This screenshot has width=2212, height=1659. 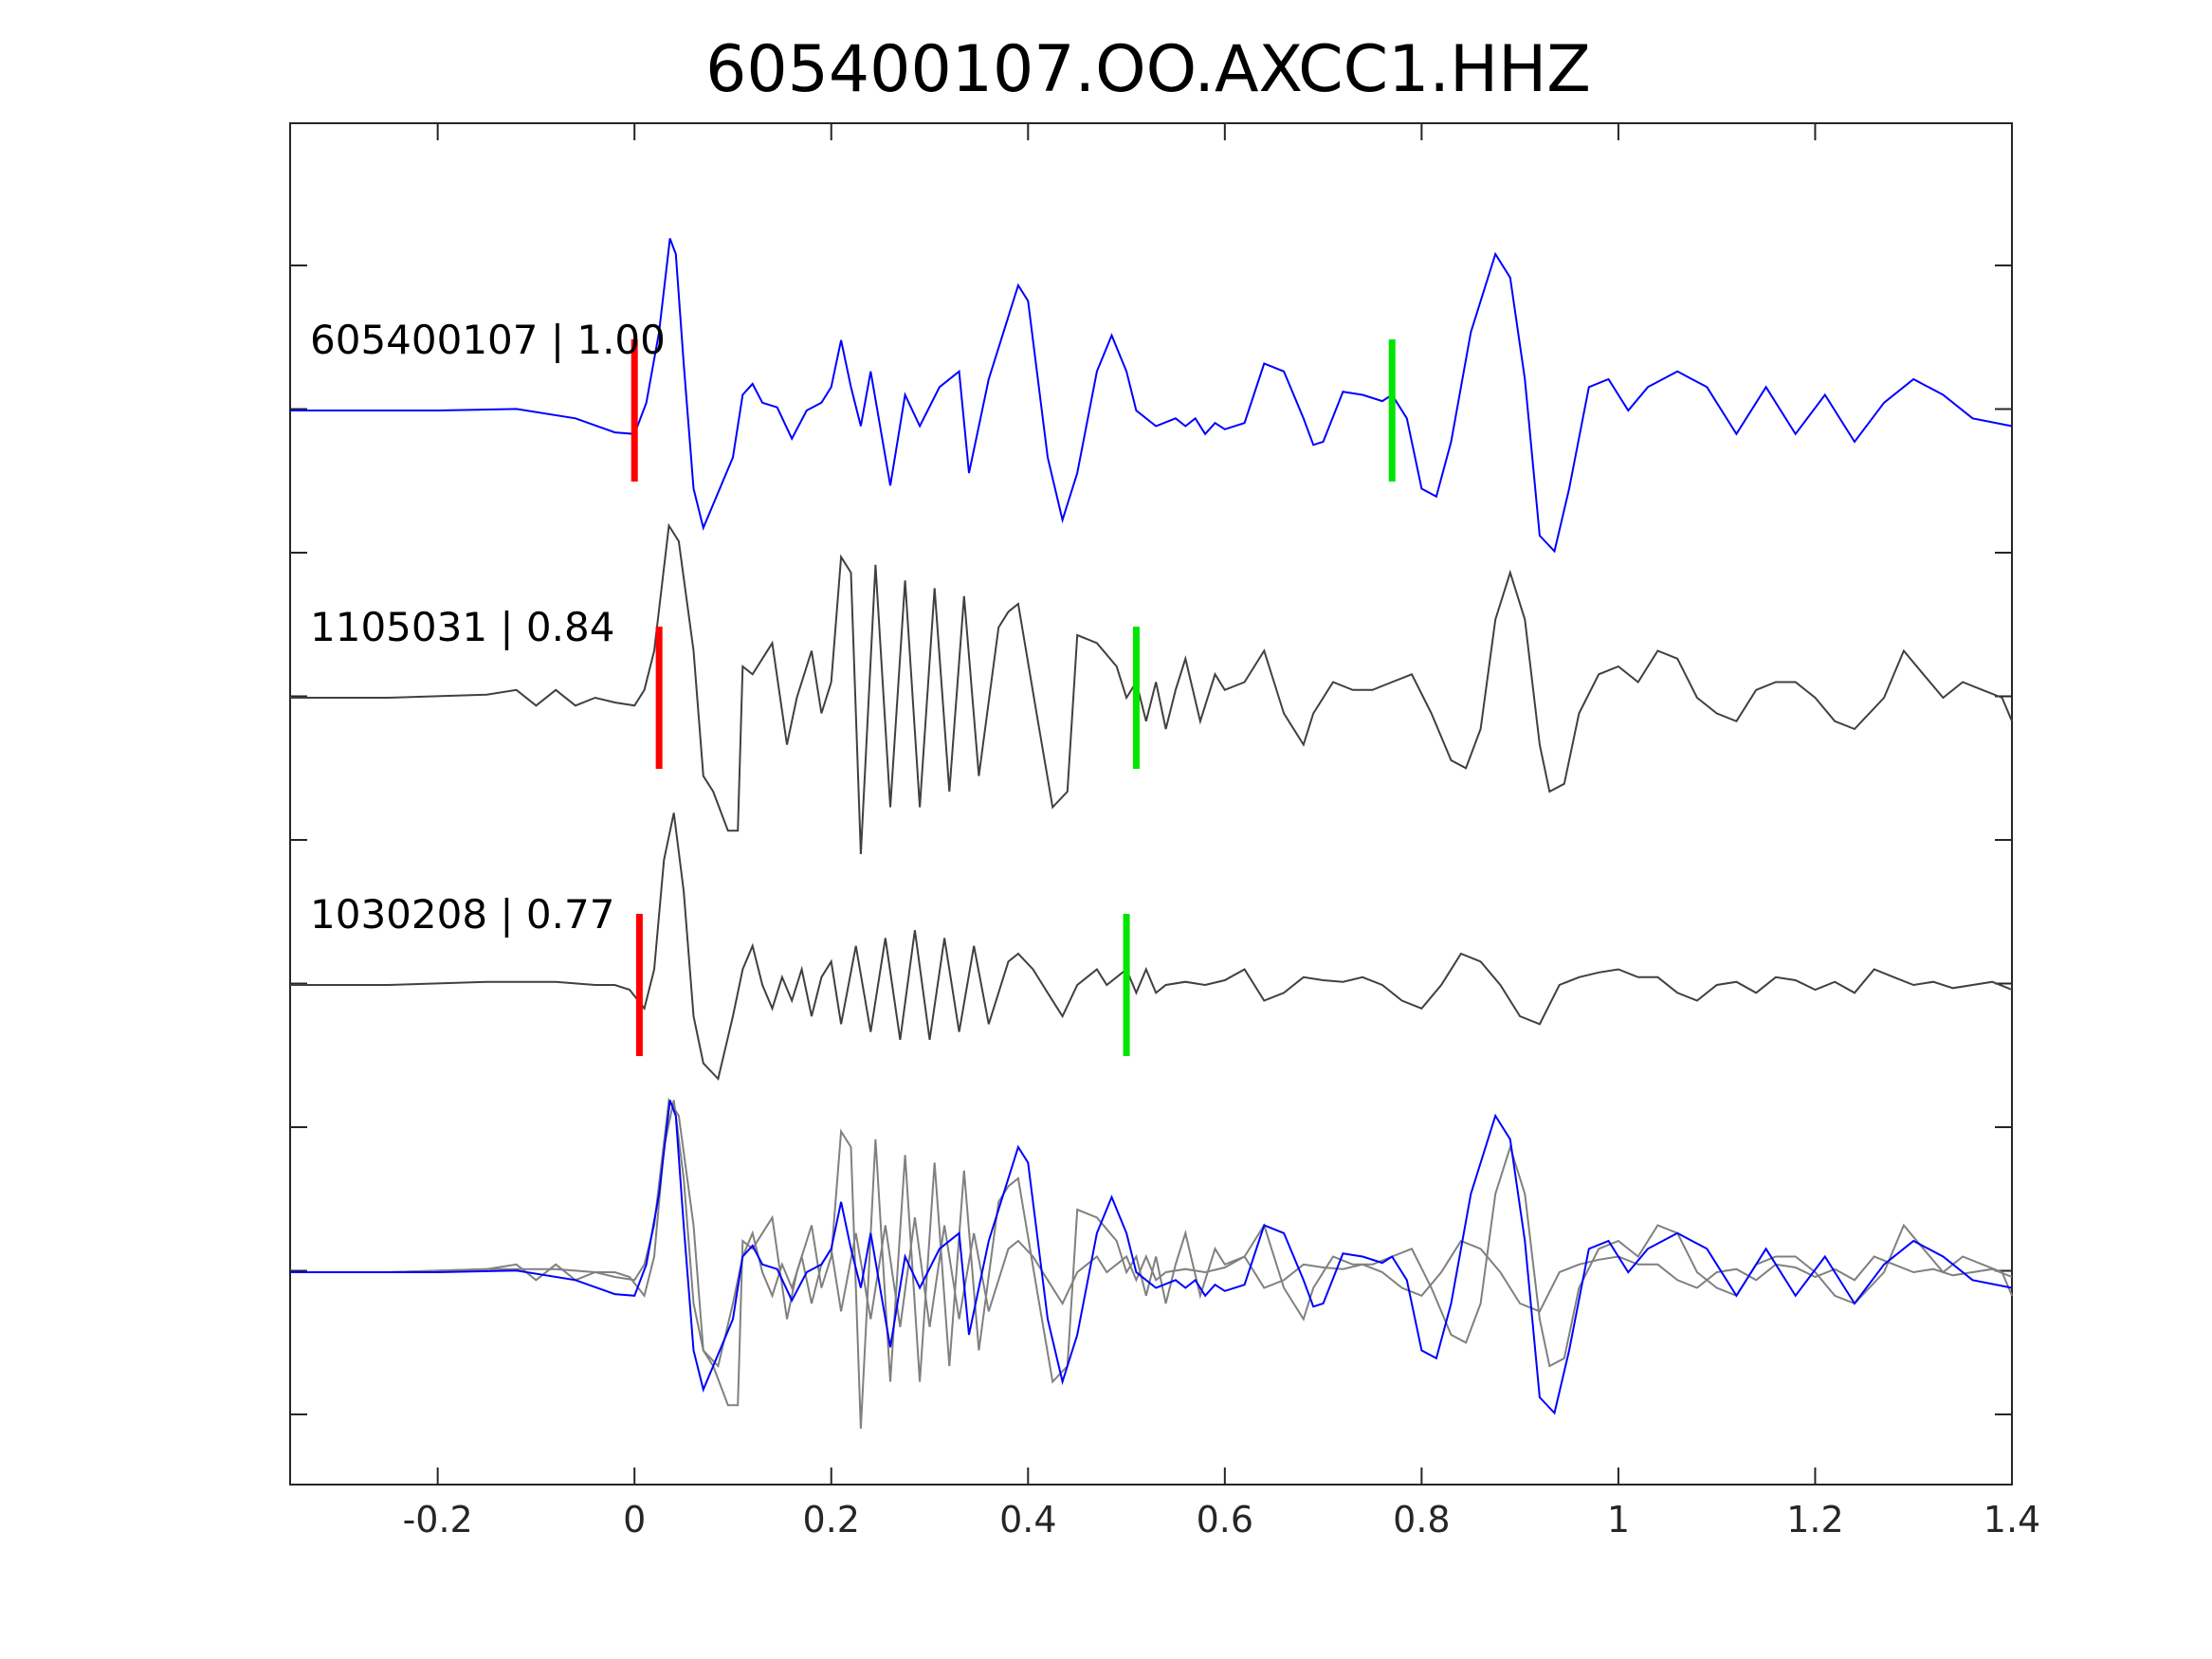 What do you see at coordinates (462, 914) in the screenshot?
I see `trace-label: 1030208 | 0.77` at bounding box center [462, 914].